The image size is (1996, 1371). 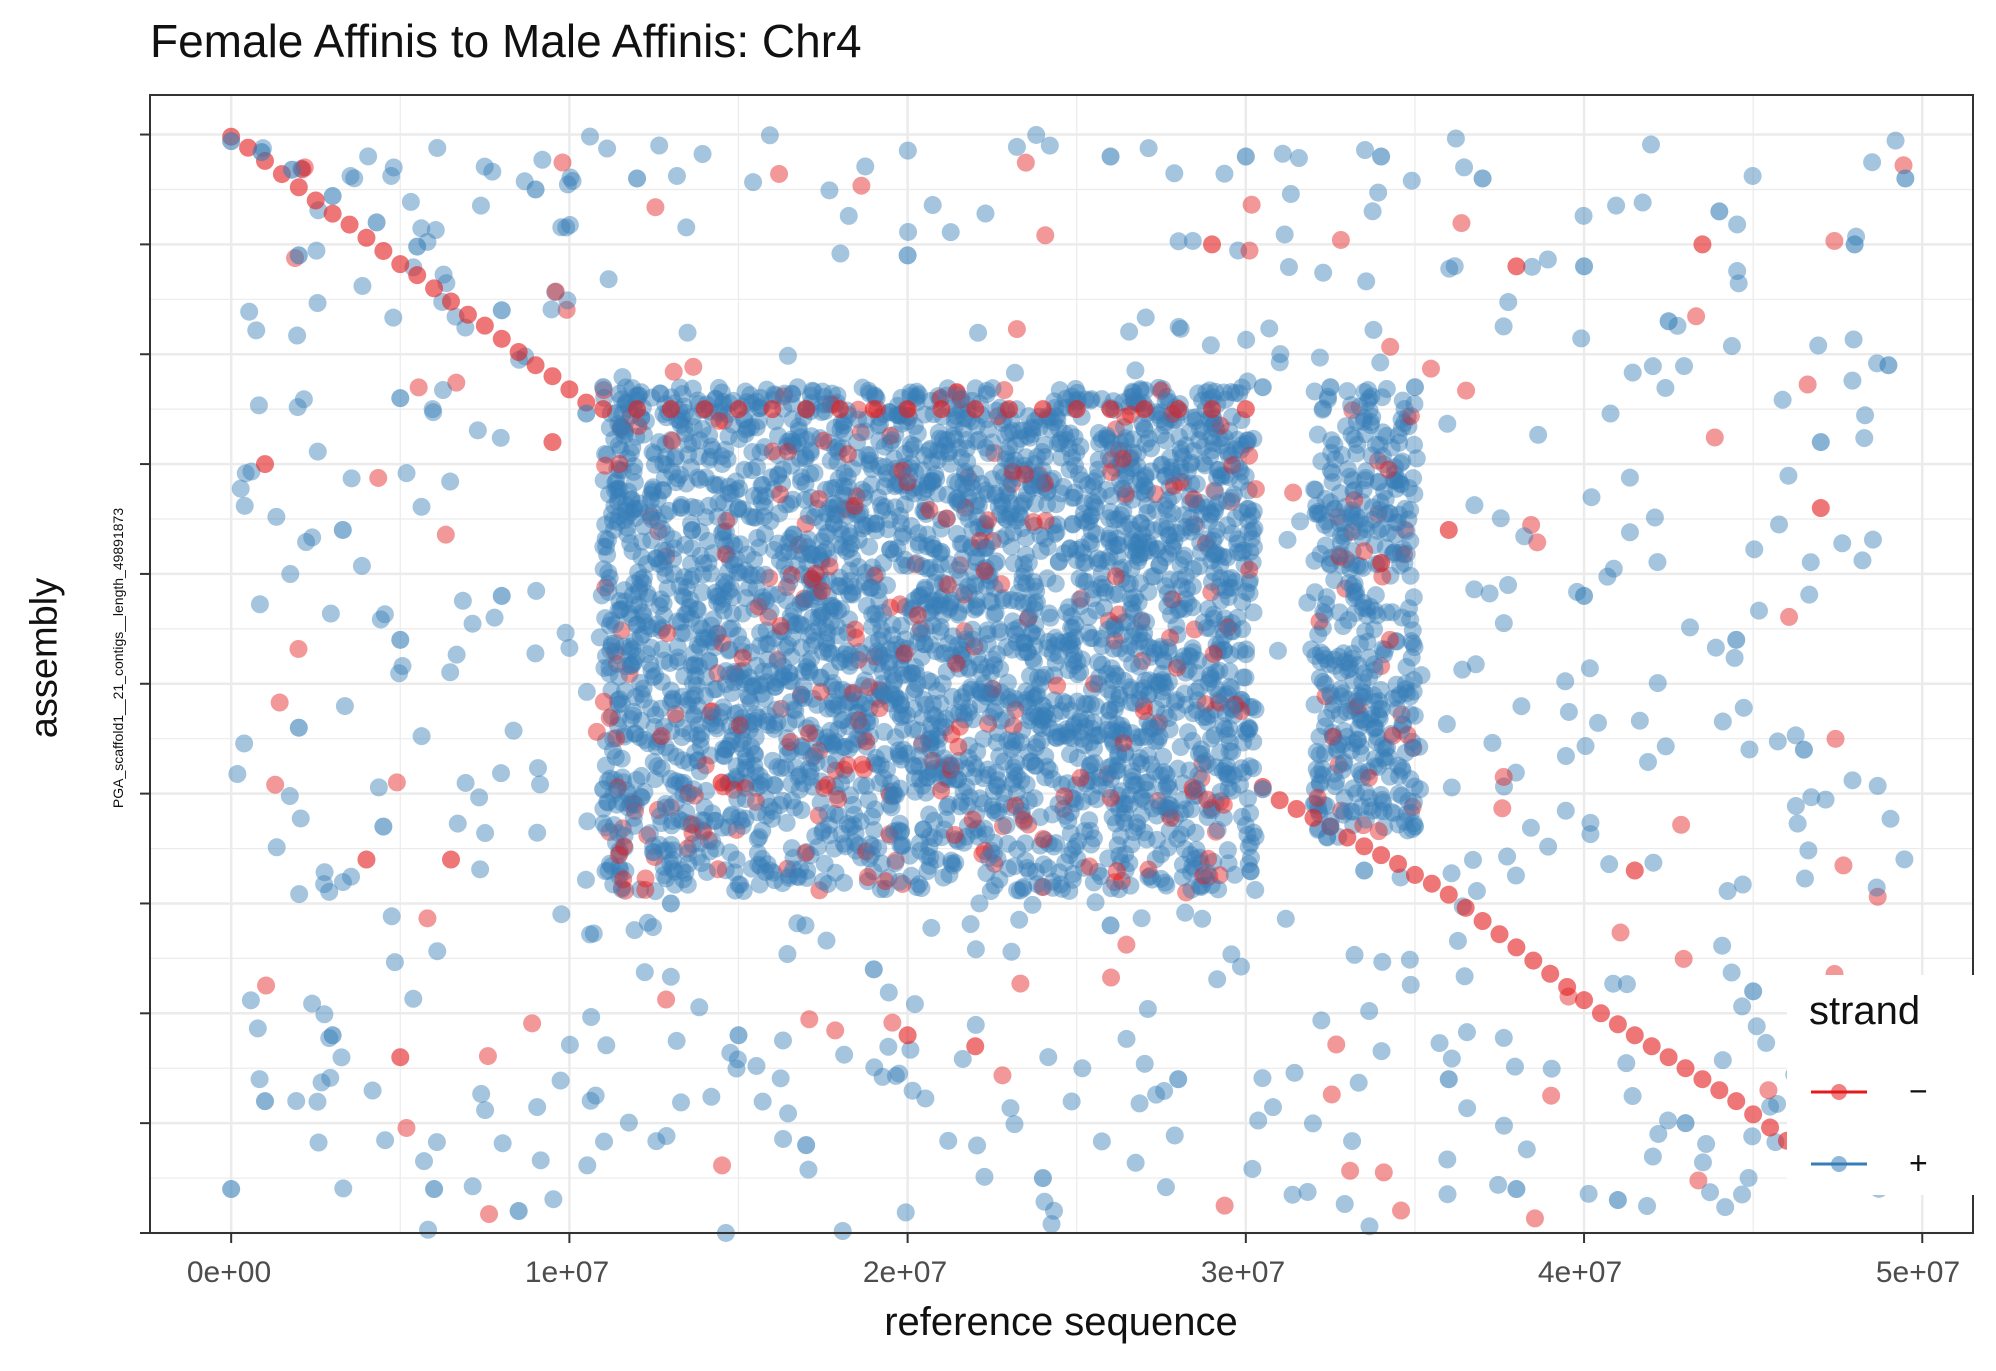 I want to click on legend-item-plus: +, so click(x=1889, y=1164).